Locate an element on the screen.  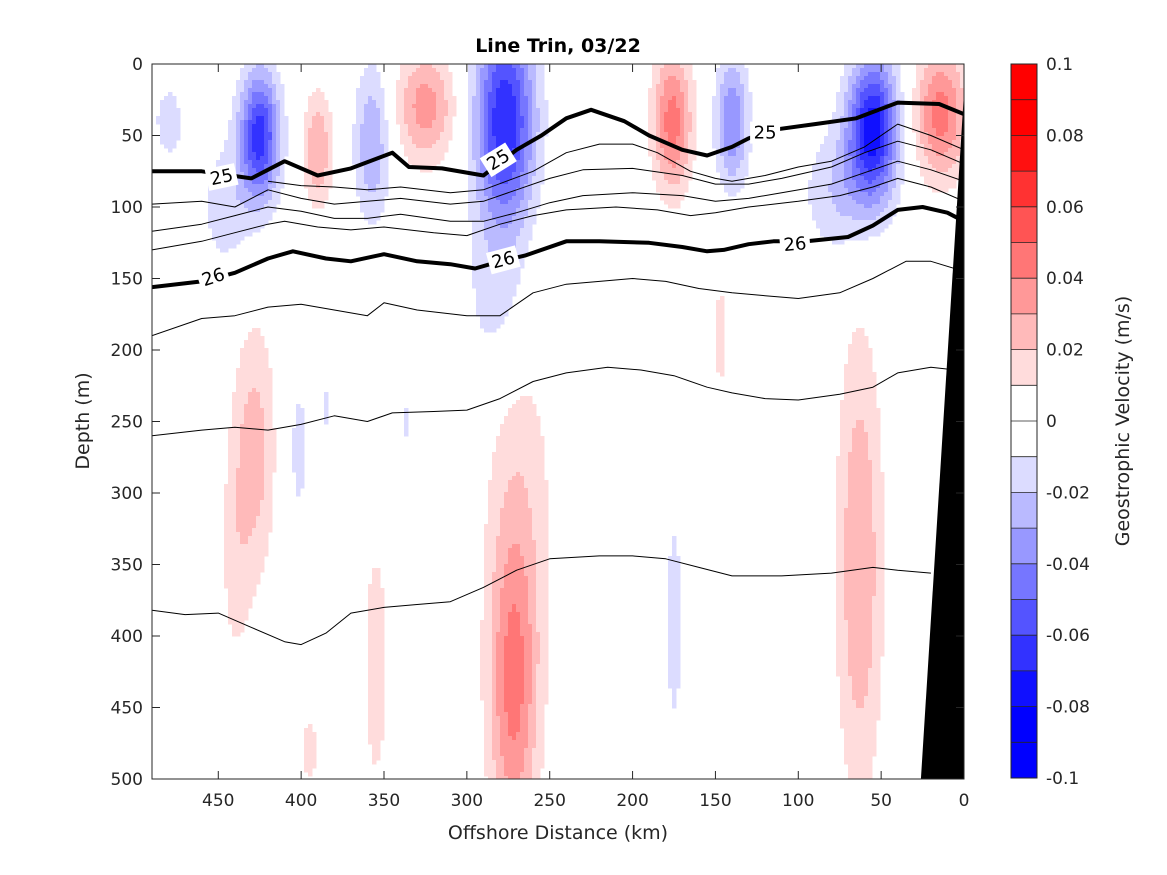
y-axis-label: Depth (m) is located at coordinates (83, 420).